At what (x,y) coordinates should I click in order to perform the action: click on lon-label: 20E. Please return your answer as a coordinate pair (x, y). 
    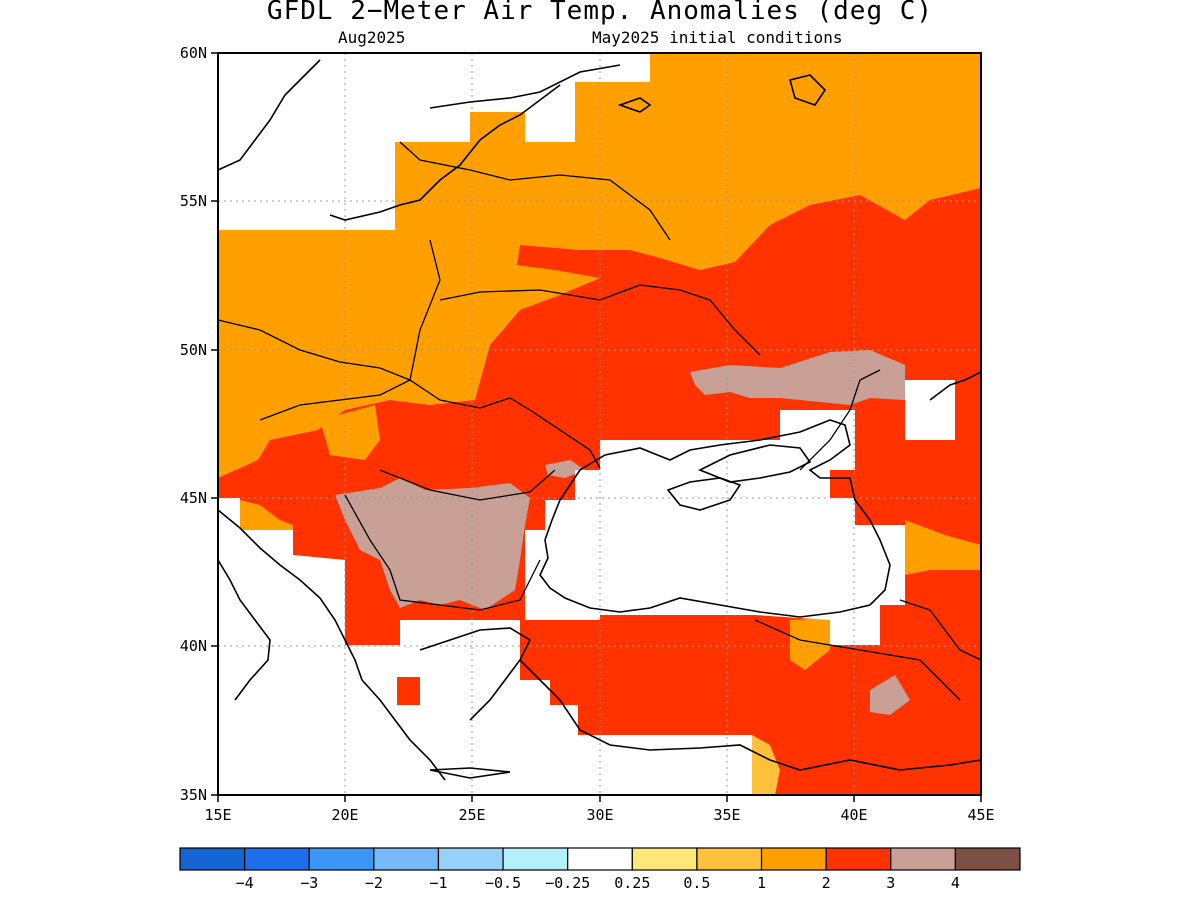
    Looking at the image, I should click on (344, 815).